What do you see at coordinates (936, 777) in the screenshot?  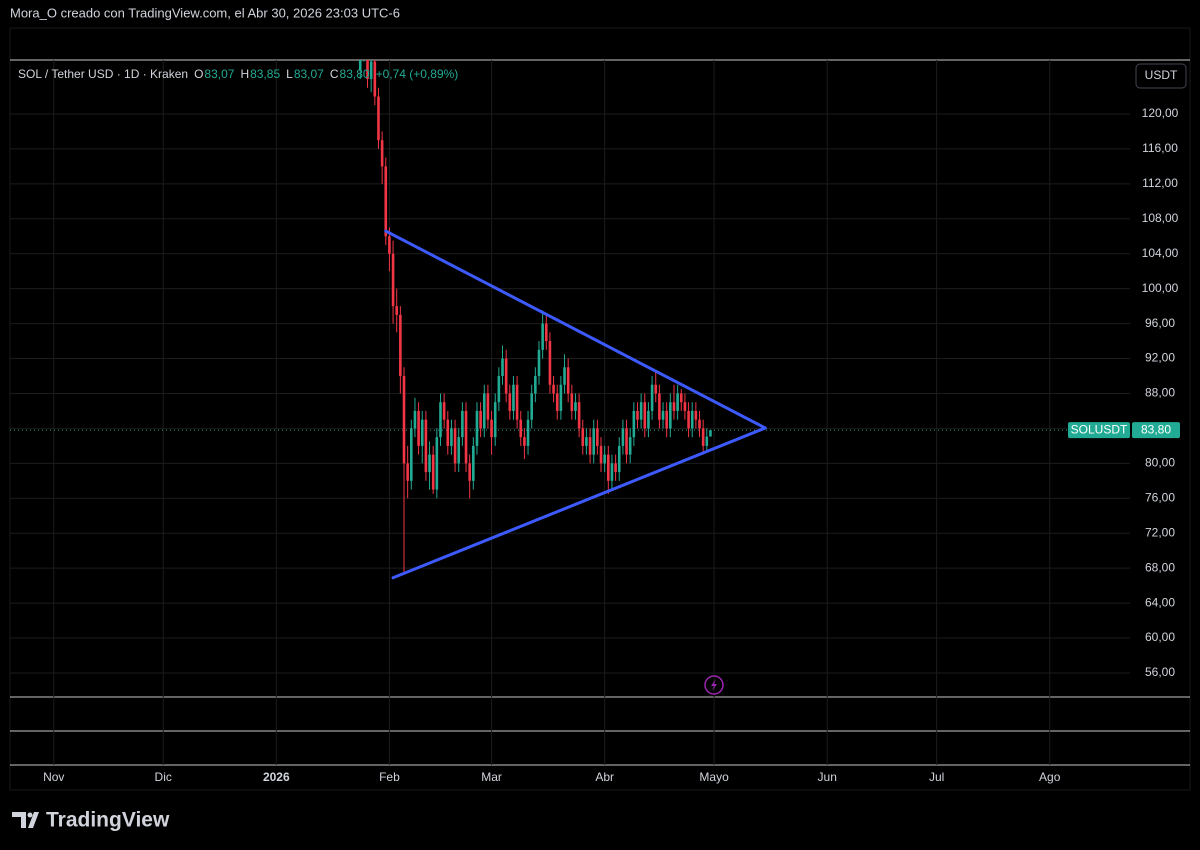 I see `x-tick-label: Jul` at bounding box center [936, 777].